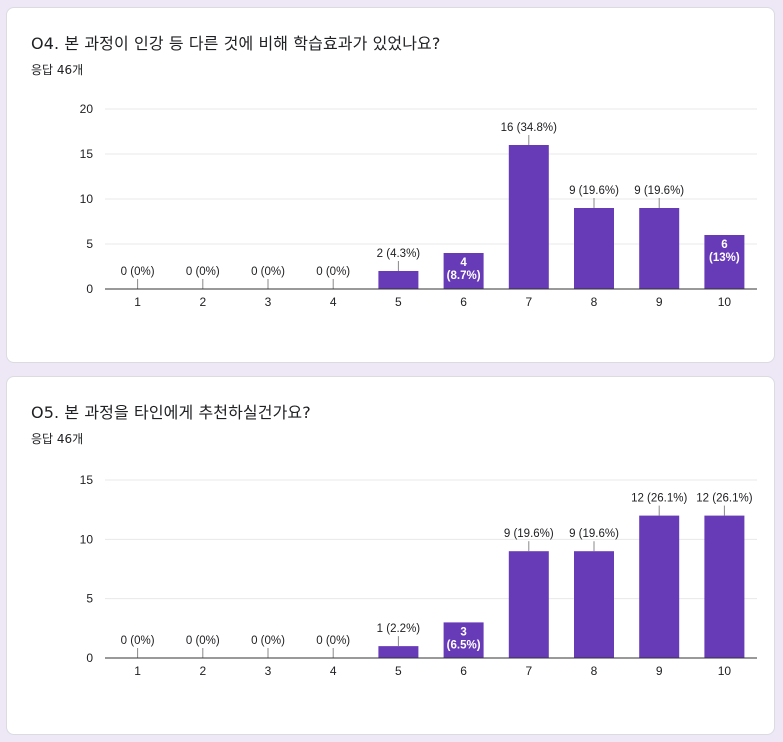 This screenshot has height=742, width=783. Describe the element at coordinates (724, 251) in the screenshot. I see `data-label: 6 (13%)` at that location.